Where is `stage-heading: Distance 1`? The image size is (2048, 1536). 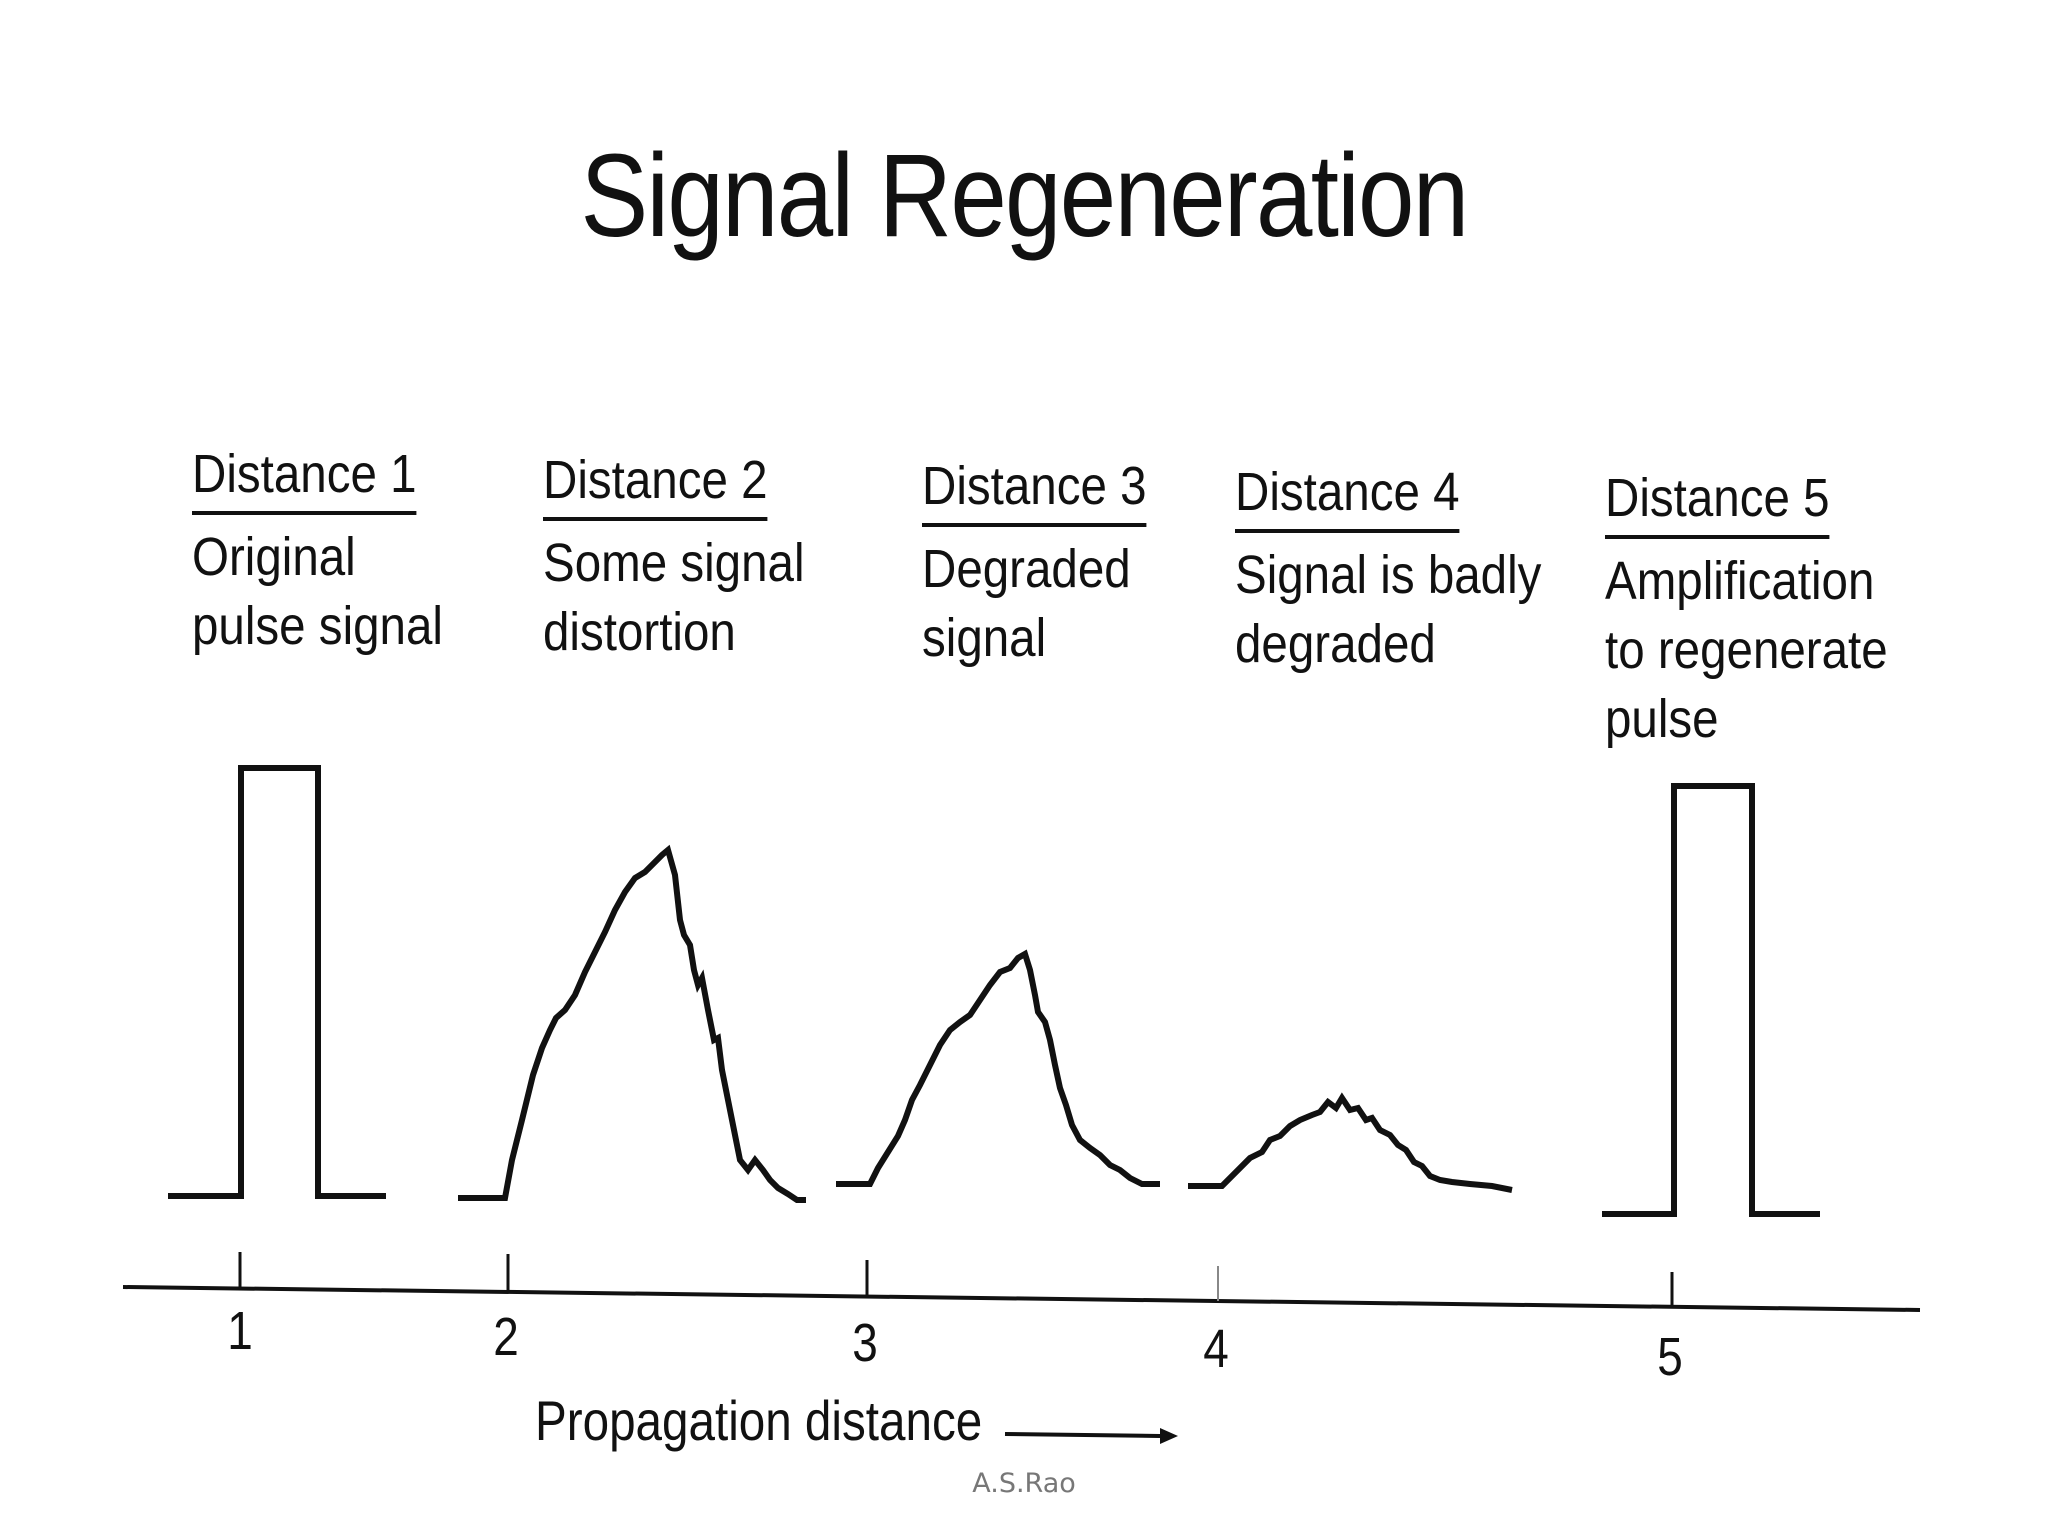 stage-heading: Distance 1 is located at coordinates (304, 478).